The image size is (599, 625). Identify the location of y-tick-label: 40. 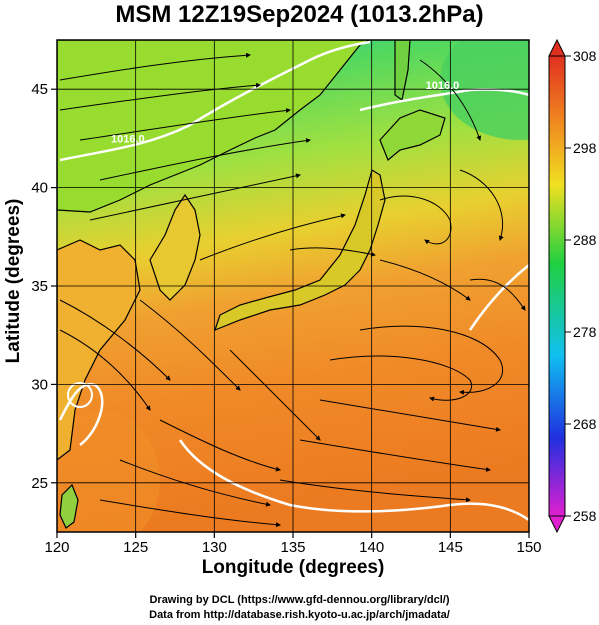
(39, 188).